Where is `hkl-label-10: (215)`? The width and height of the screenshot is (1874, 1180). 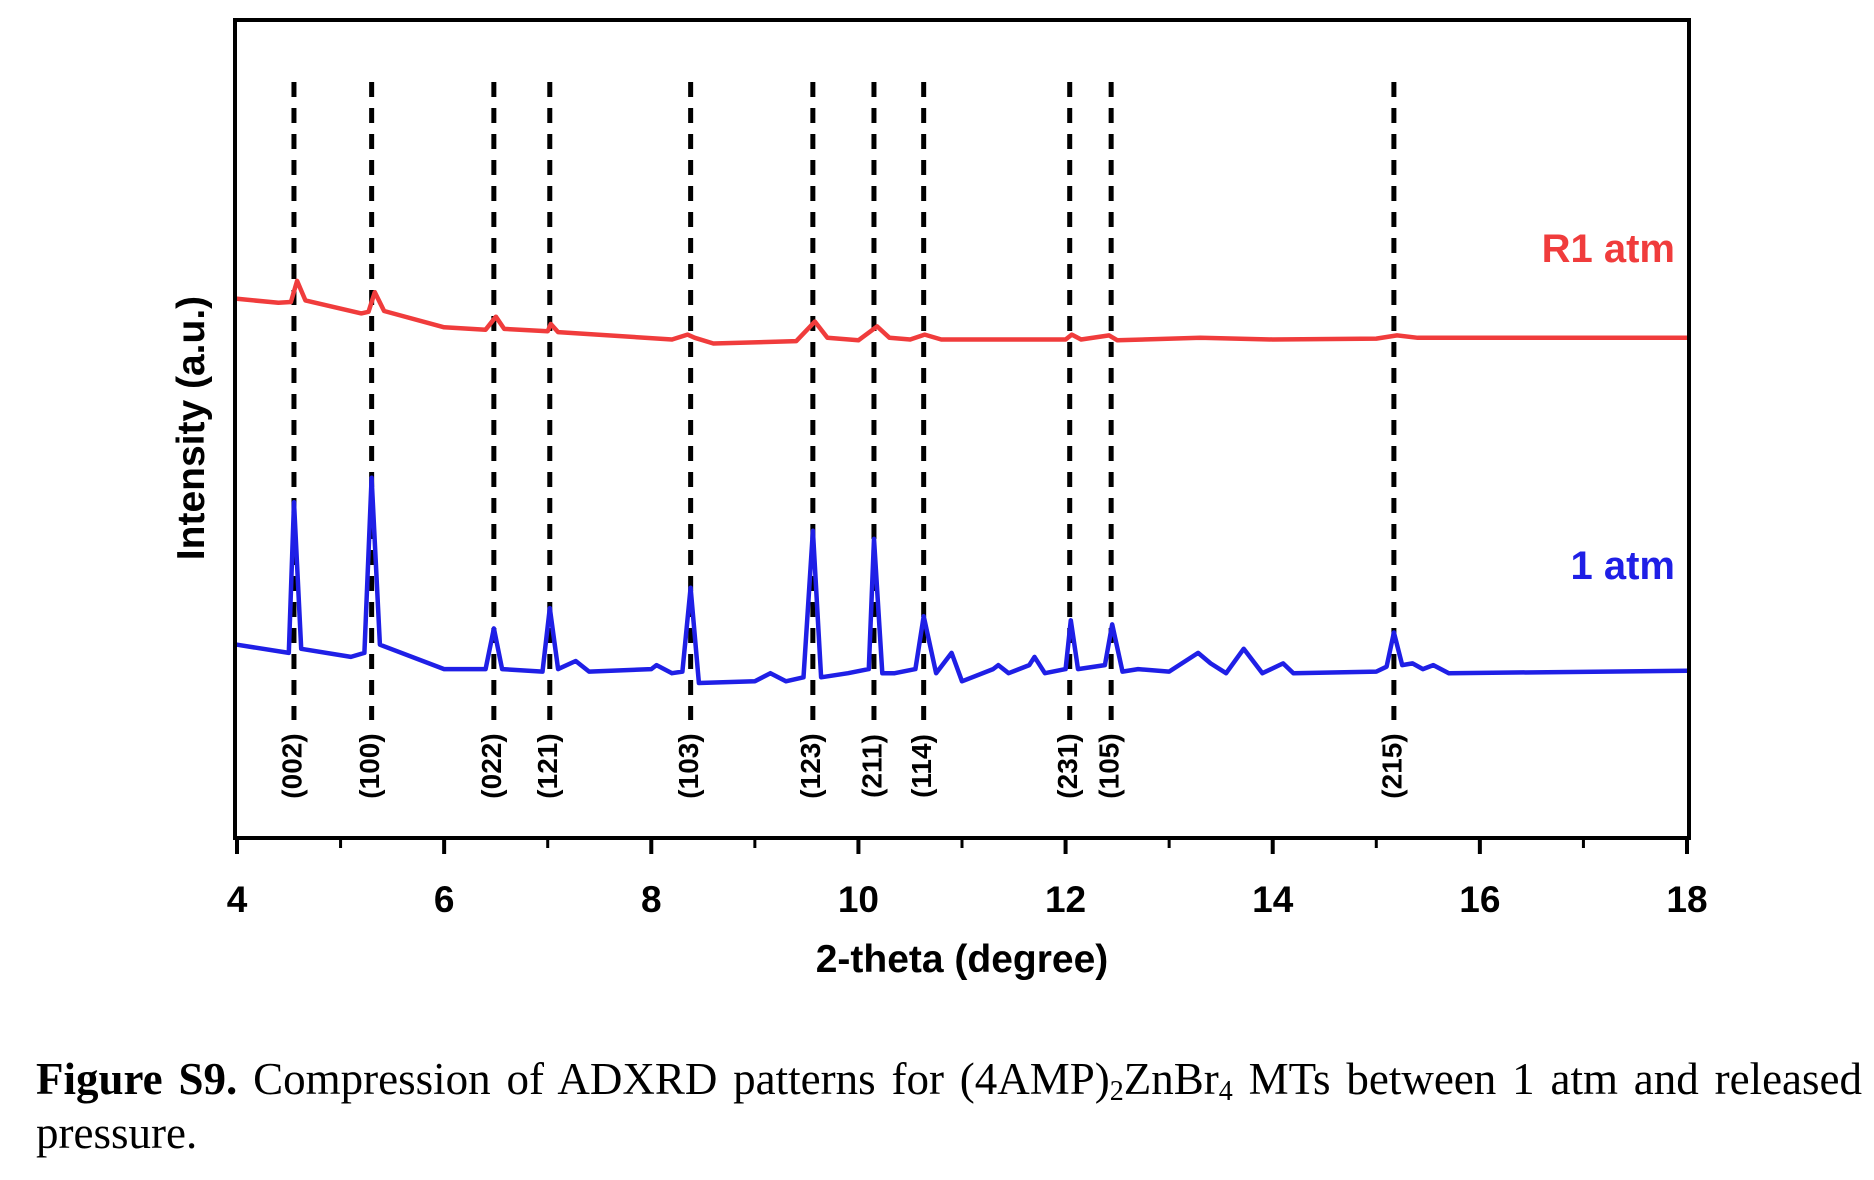 hkl-label-10: (215) is located at coordinates (1391, 765).